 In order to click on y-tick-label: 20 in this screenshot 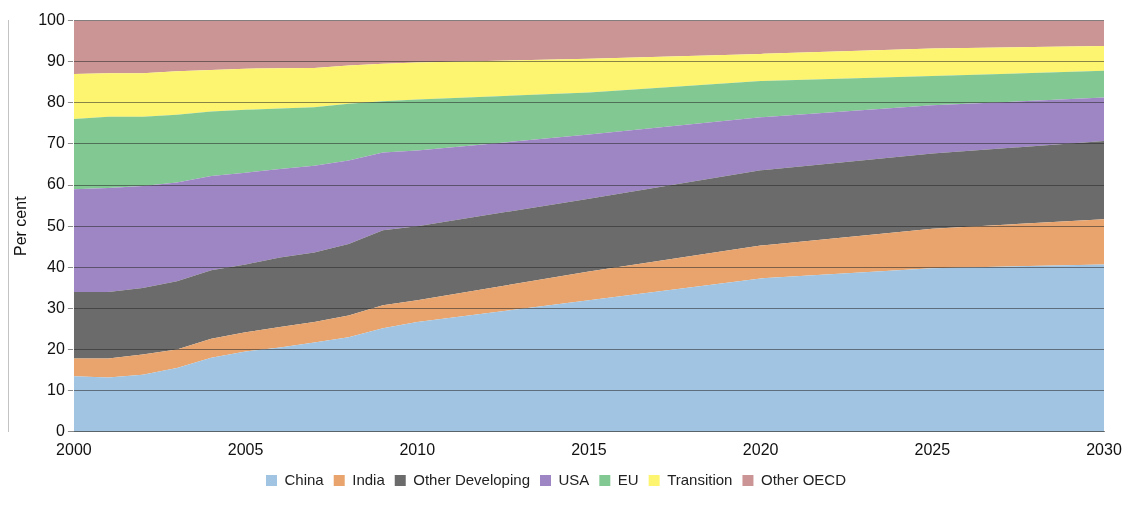, I will do `click(56, 348)`.